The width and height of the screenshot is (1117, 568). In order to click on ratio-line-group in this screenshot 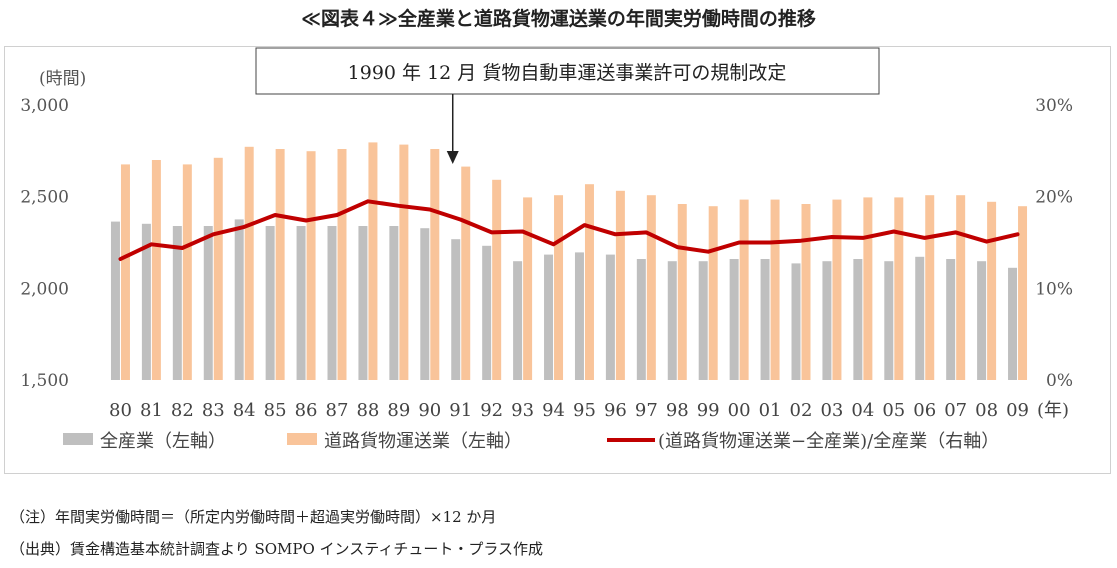, I will do `click(569, 230)`.